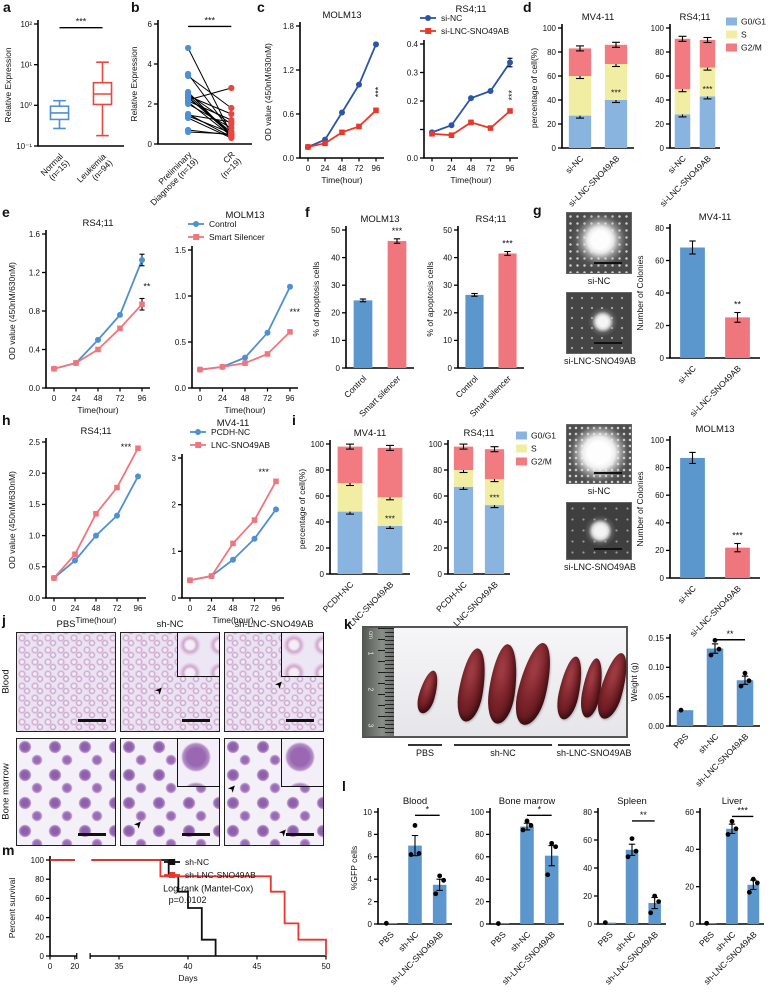  I want to click on svg-text: 10⁰, so click(26, 105).